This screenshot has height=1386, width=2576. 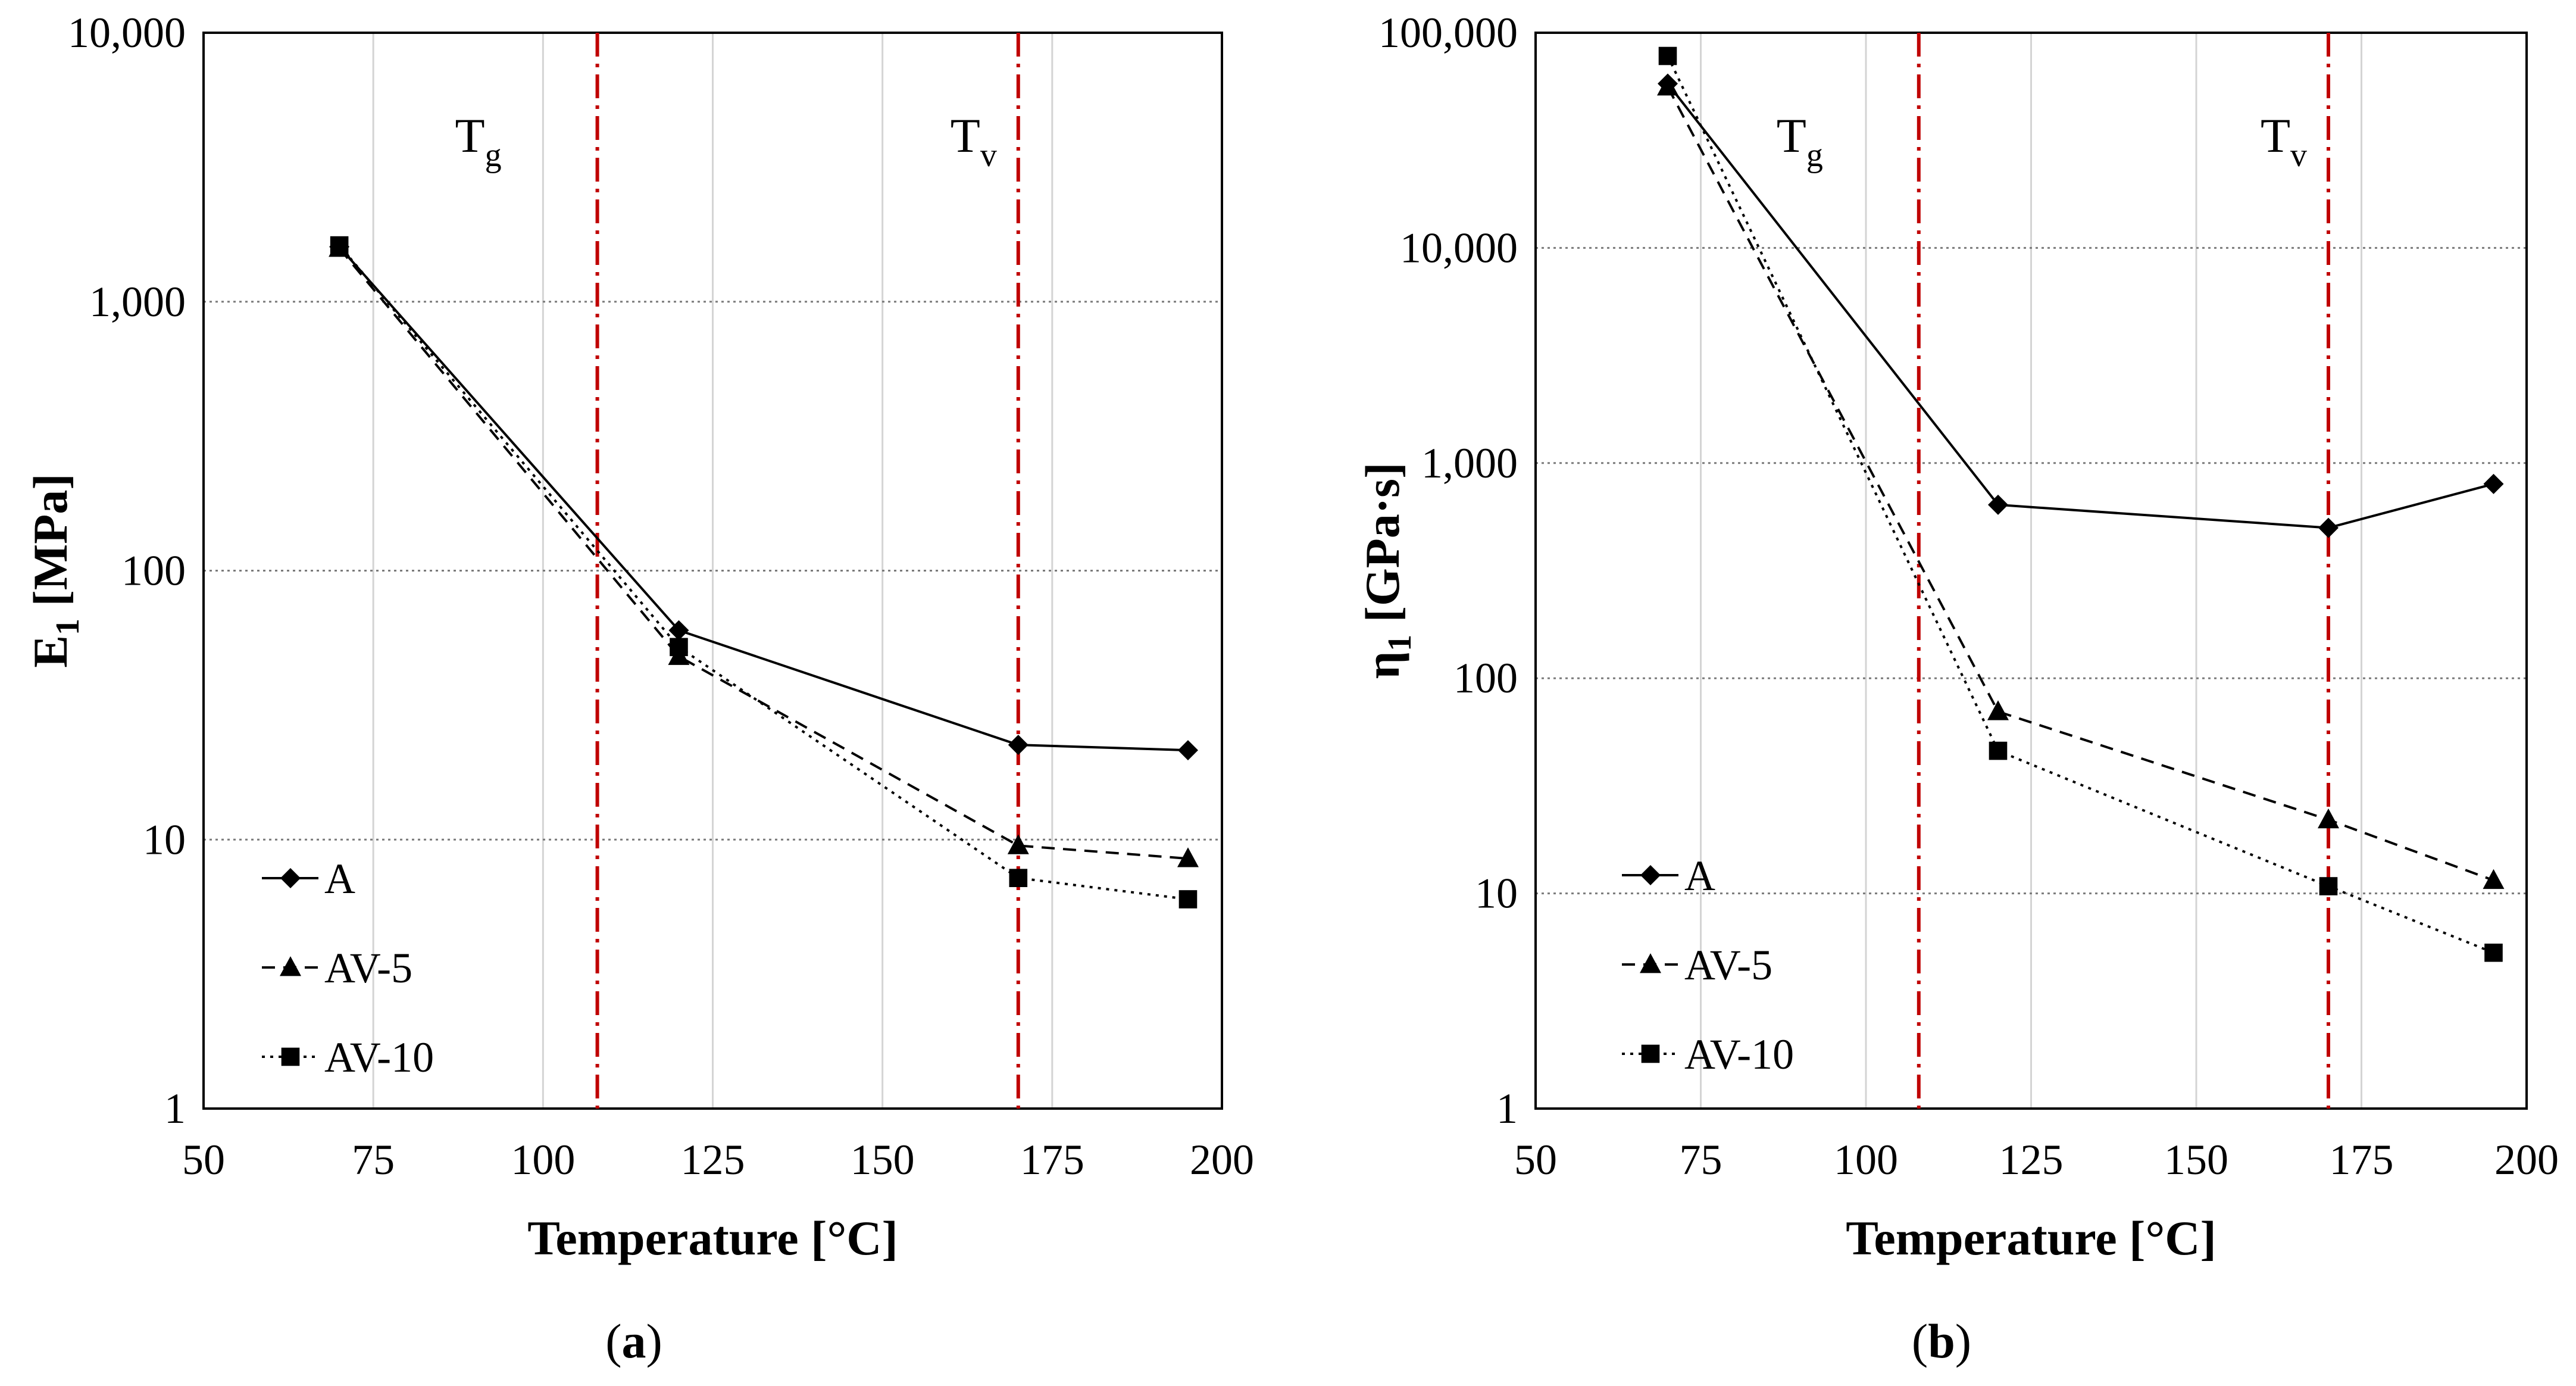 I want to click on panel-a-label: (a), so click(x=633, y=1341).